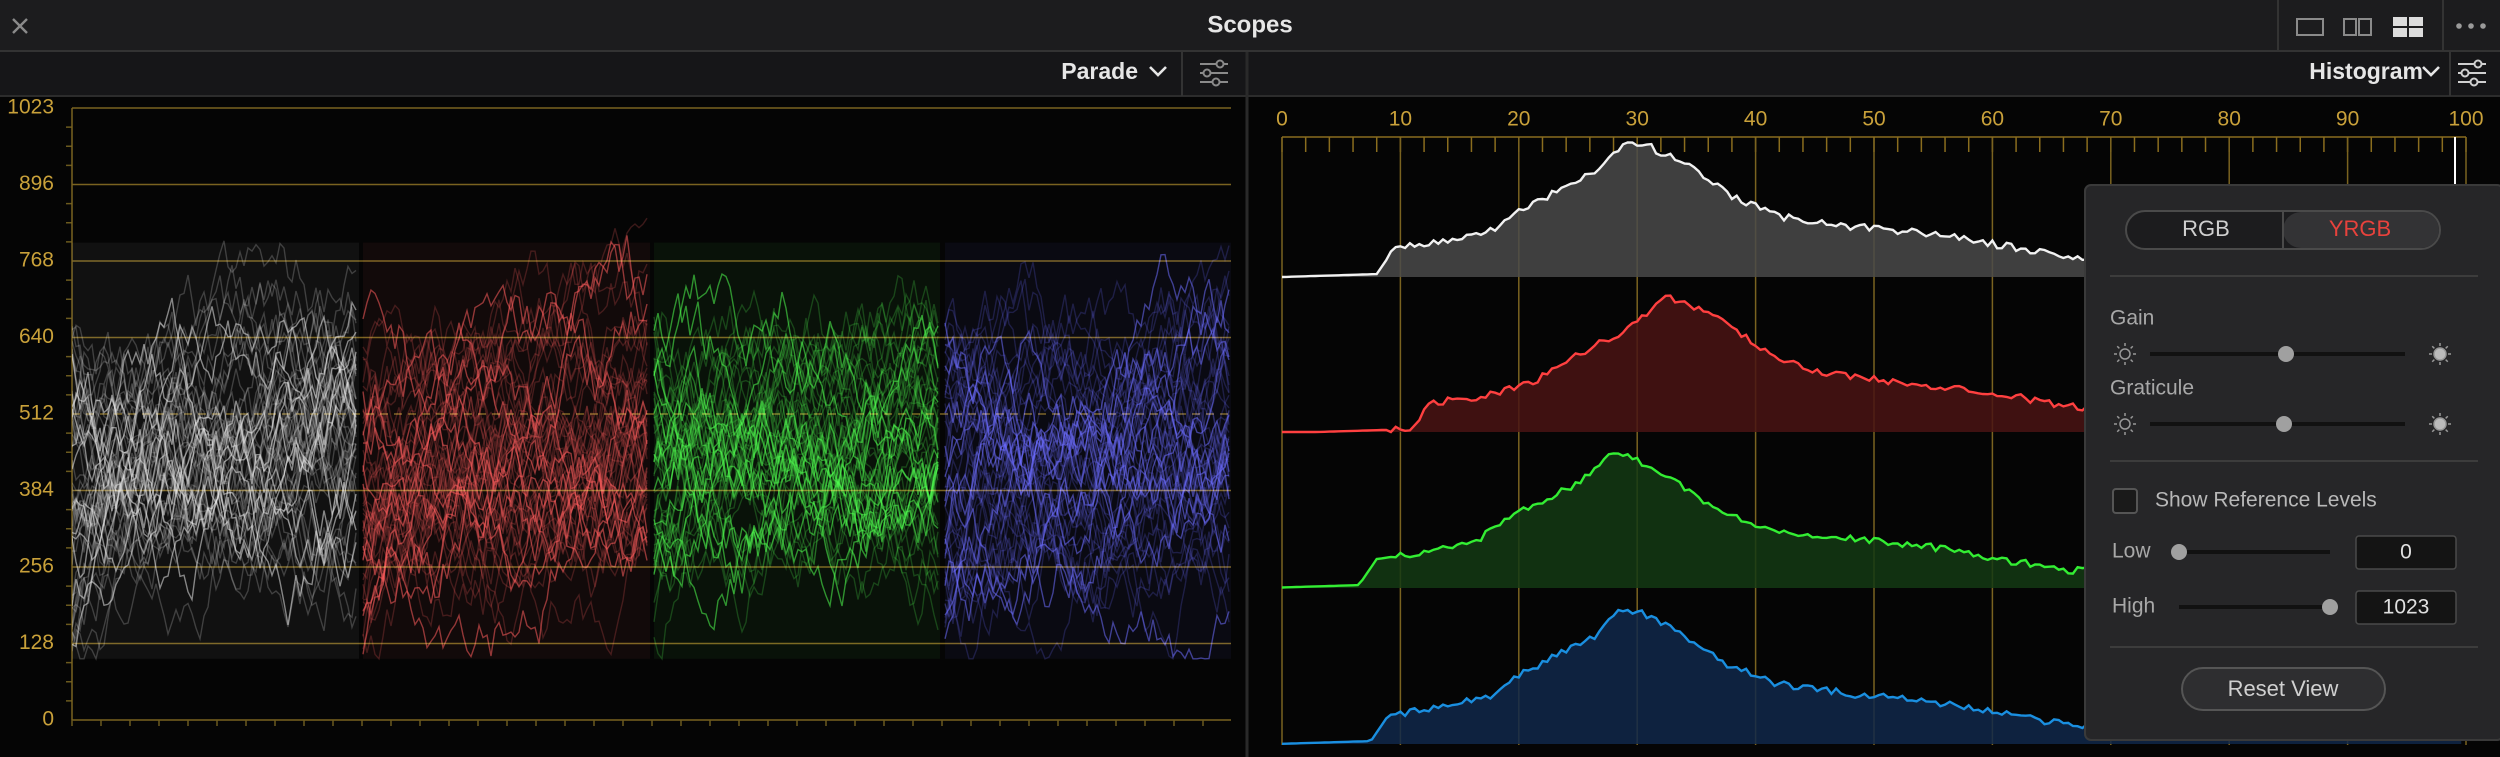 Image resolution: width=2500 pixels, height=757 pixels. I want to click on histogram-axis-label: 80, so click(2229, 119).